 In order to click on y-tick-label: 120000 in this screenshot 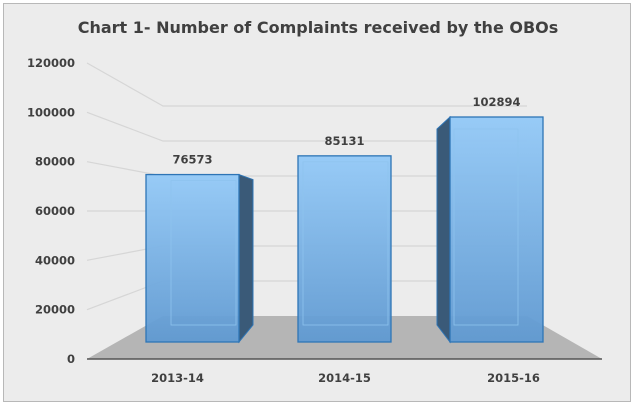, I will do `click(51, 63)`.